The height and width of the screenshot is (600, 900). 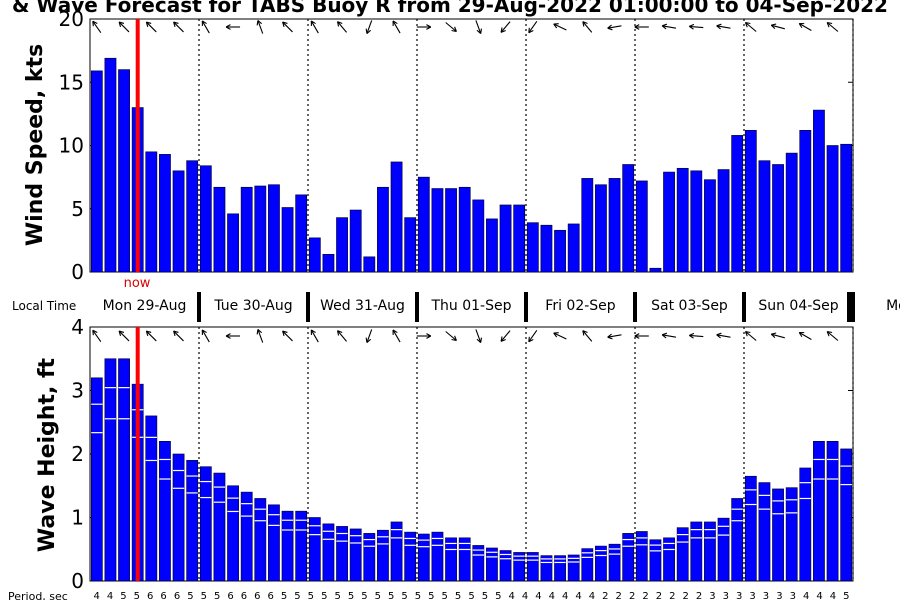 What do you see at coordinates (77, 581) in the screenshot?
I see `wave-ytick-label: 0` at bounding box center [77, 581].